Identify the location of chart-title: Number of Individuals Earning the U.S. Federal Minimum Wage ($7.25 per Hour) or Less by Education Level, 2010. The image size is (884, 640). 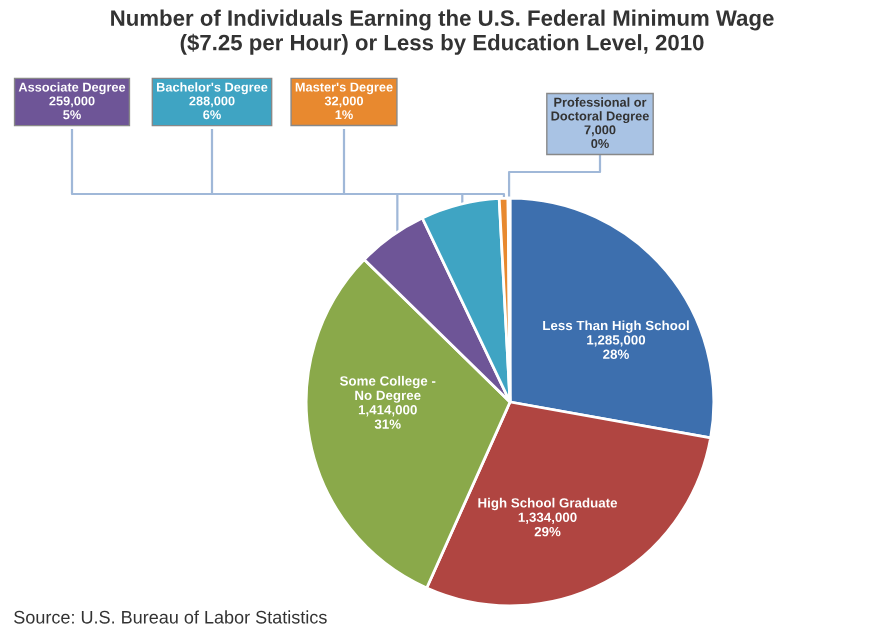
(442, 32).